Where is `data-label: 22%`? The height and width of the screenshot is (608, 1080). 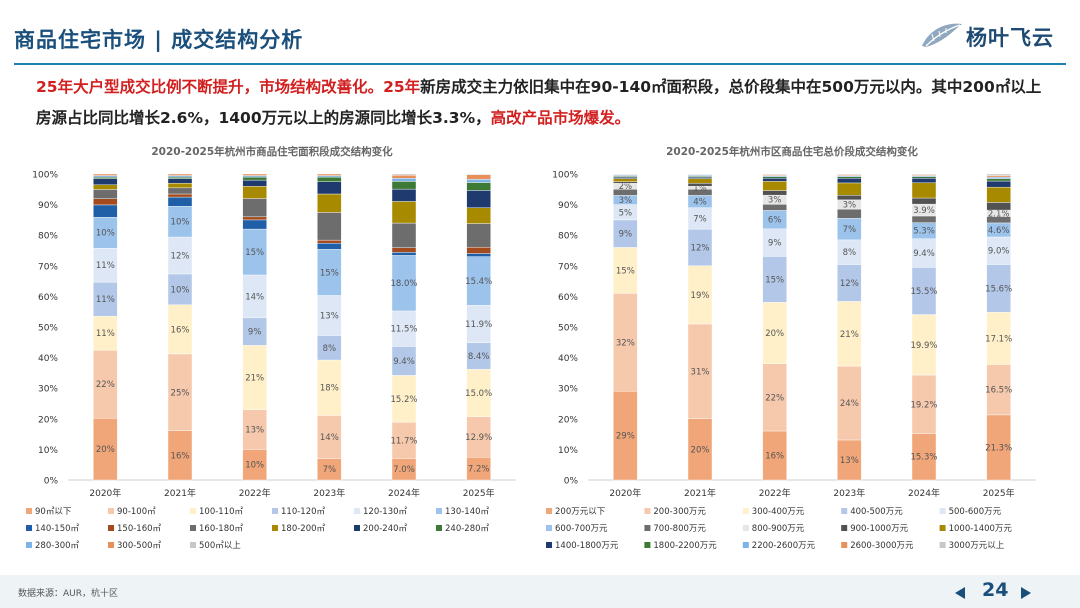 data-label: 22% is located at coordinates (774, 398).